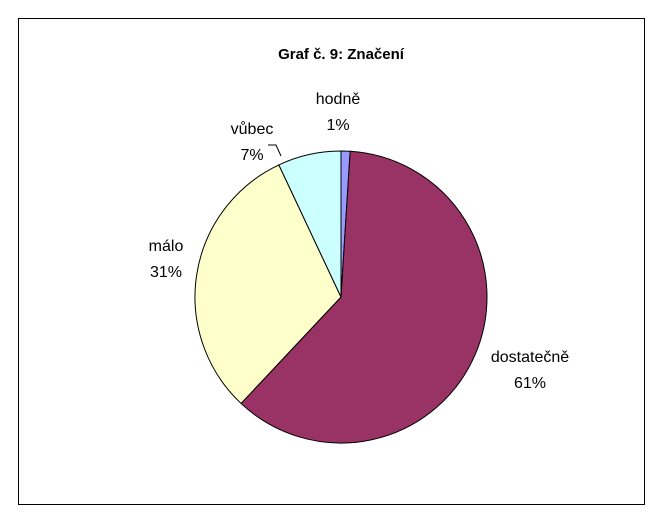 The width and height of the screenshot is (662, 523). What do you see at coordinates (338, 99) in the screenshot?
I see `slice-label: hodně` at bounding box center [338, 99].